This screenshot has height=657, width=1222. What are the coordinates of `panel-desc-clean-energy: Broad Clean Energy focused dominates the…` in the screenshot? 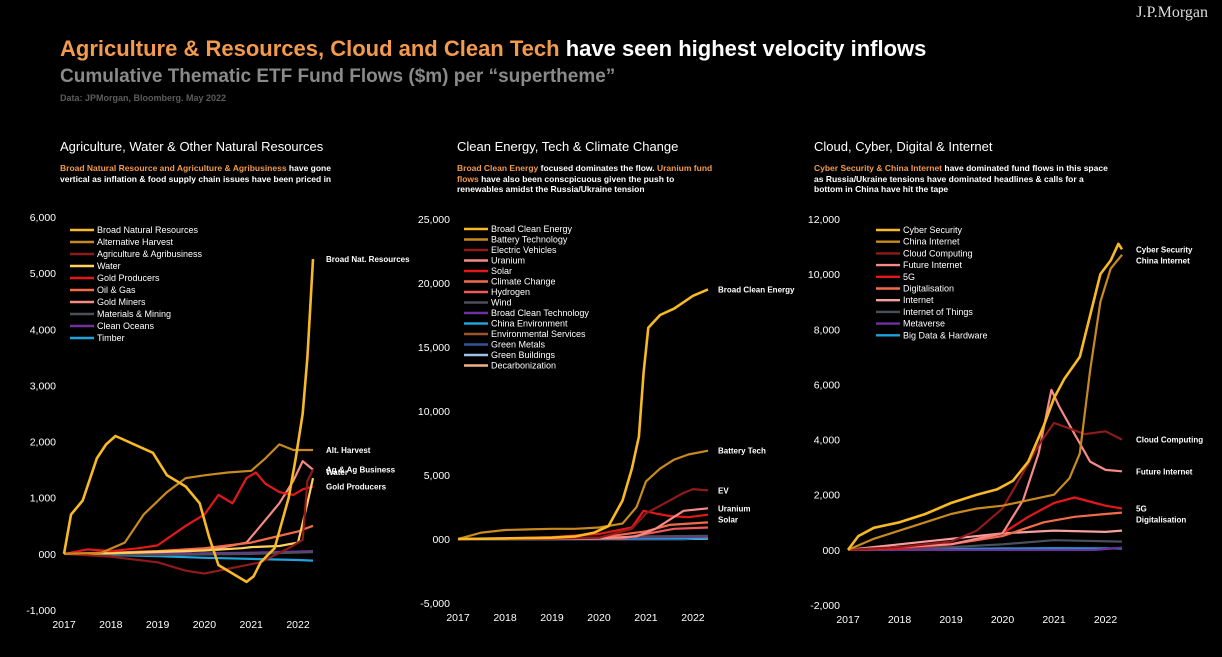 It's located at (589, 179).